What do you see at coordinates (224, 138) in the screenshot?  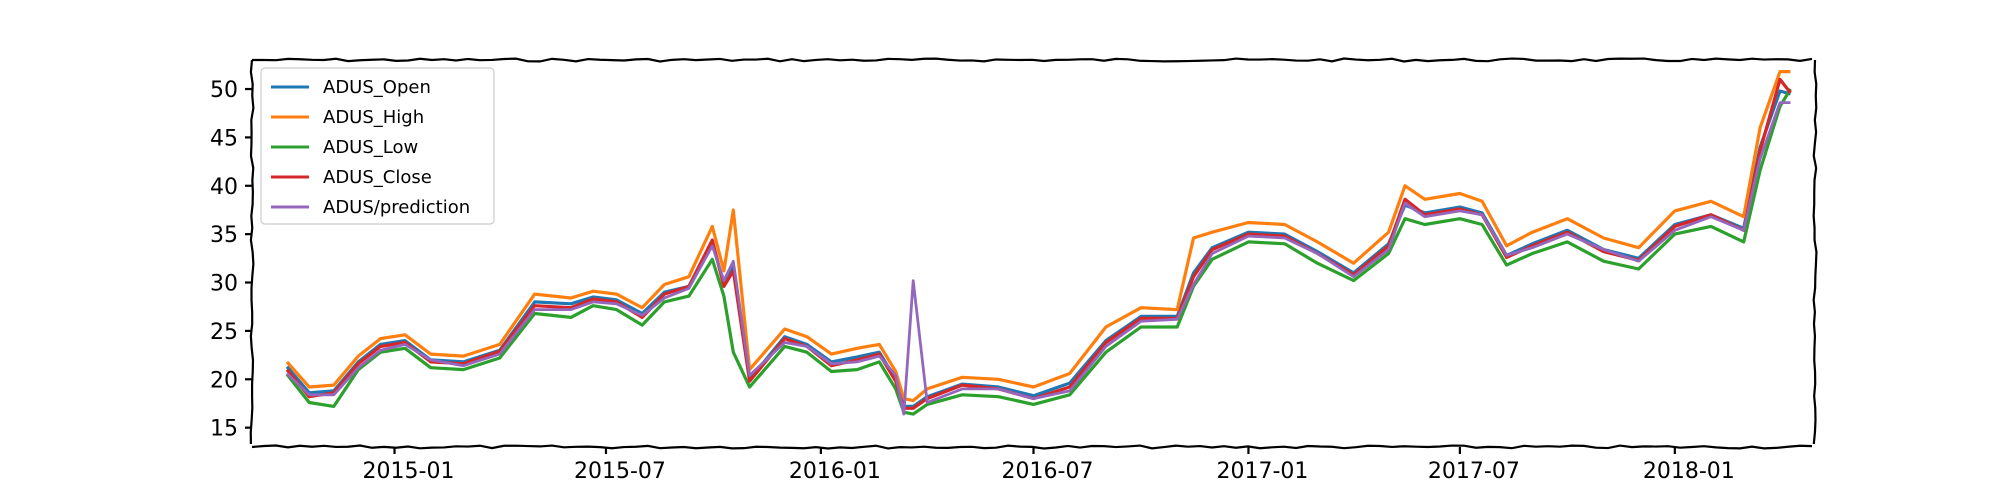 I see `y-tick-label: 45` at bounding box center [224, 138].